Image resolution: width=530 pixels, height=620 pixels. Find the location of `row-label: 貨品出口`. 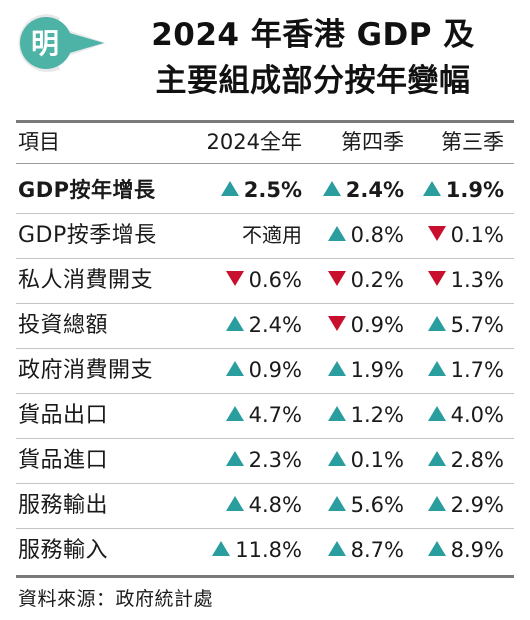

row-label: 貨品出口 is located at coordinates (63, 415).